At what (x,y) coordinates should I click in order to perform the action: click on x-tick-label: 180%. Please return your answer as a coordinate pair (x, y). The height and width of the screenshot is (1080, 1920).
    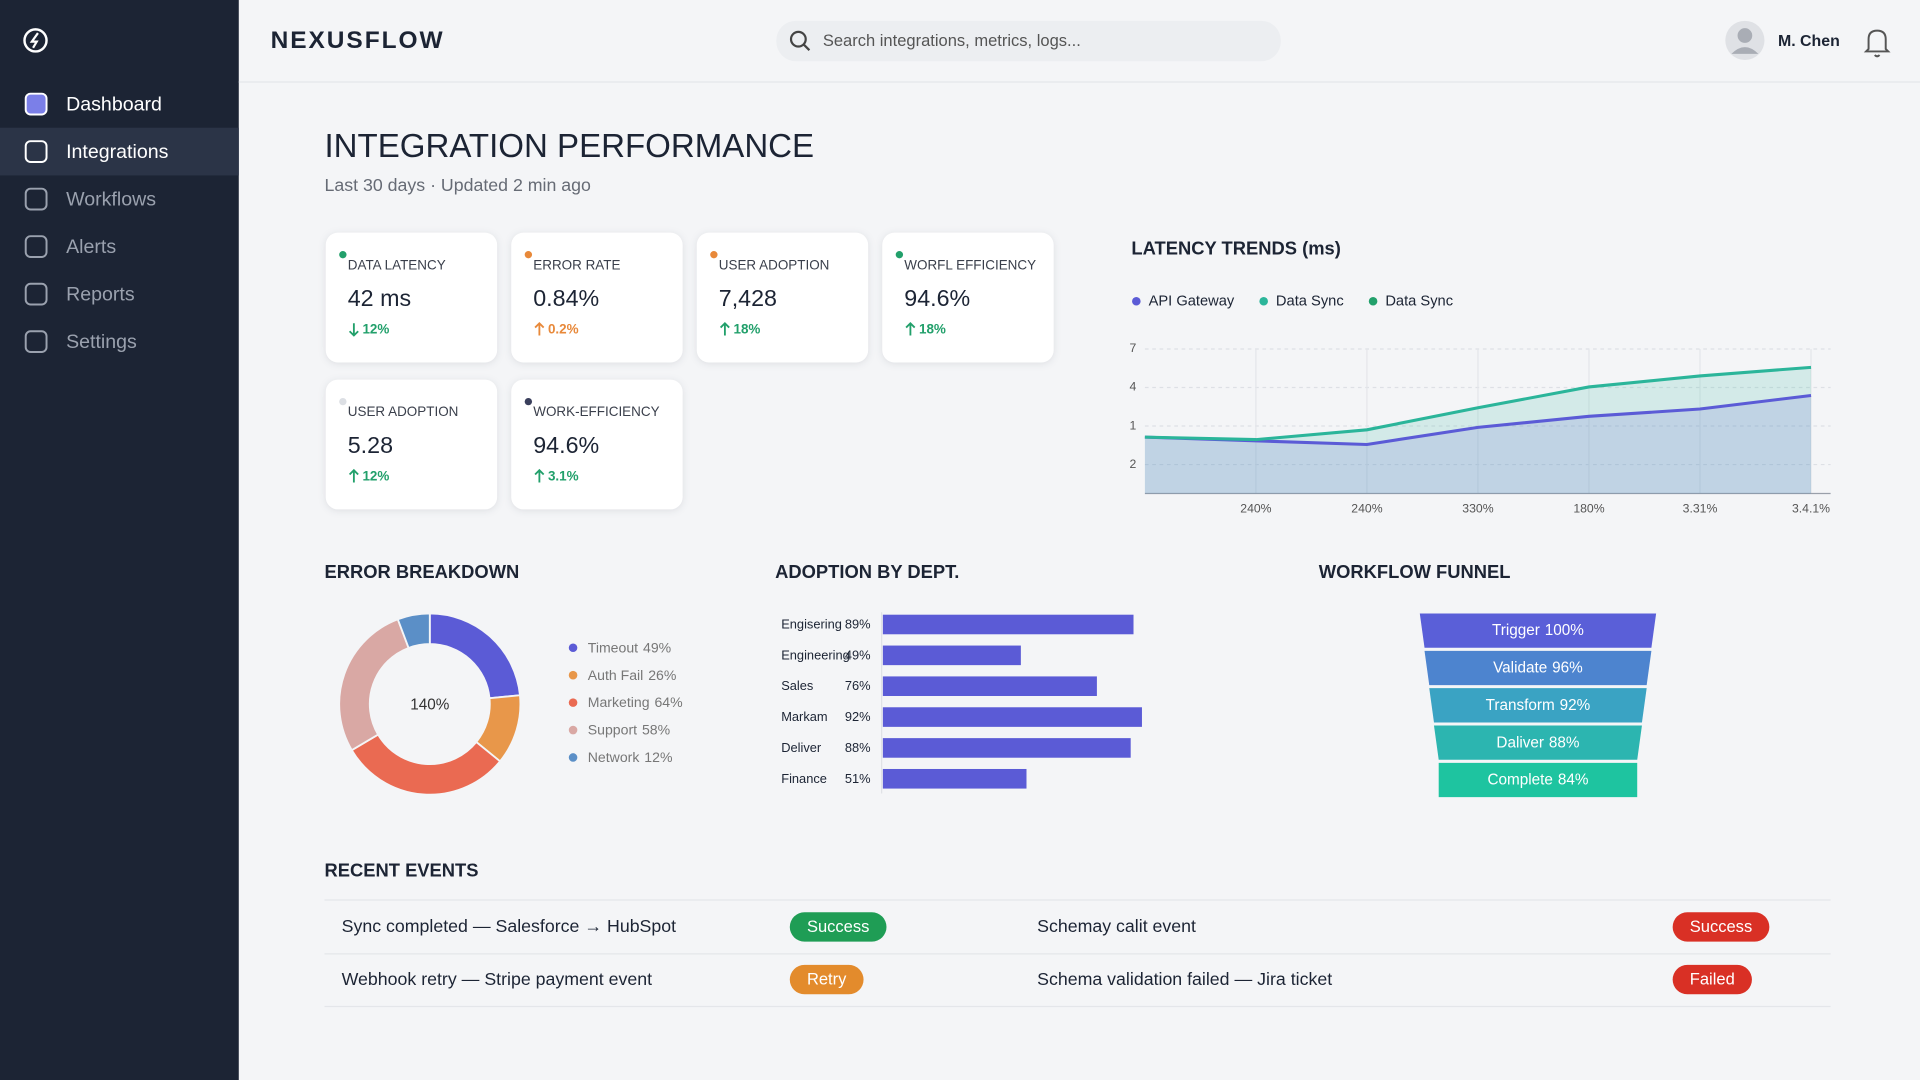
    Looking at the image, I should click on (1588, 509).